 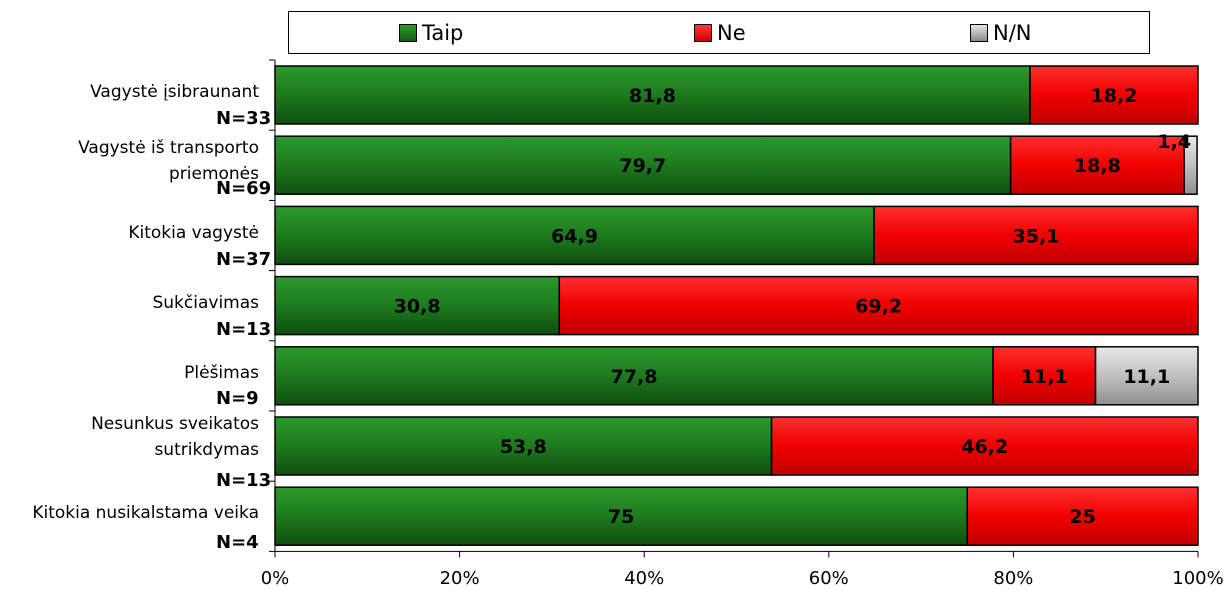 What do you see at coordinates (703, 33) in the screenshot?
I see `legend-swatch-ne` at bounding box center [703, 33].